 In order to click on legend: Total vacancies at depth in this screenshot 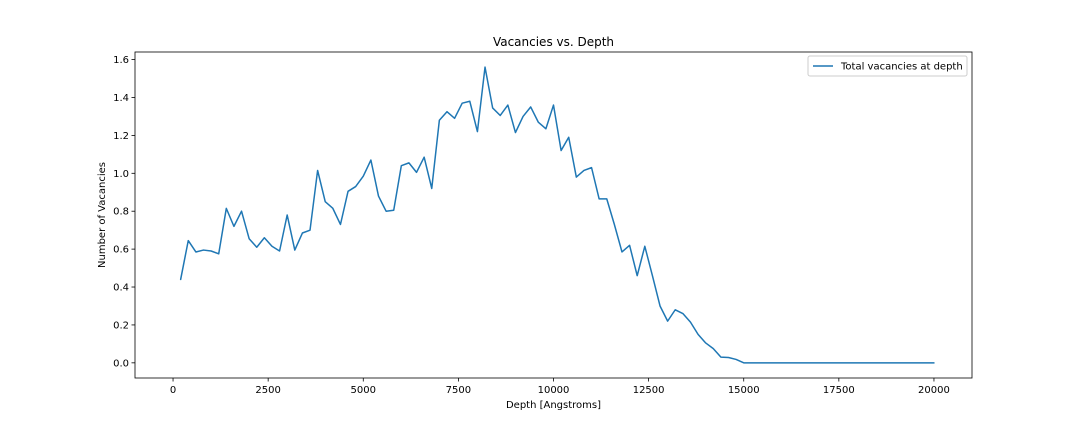, I will do `click(887, 66)`.